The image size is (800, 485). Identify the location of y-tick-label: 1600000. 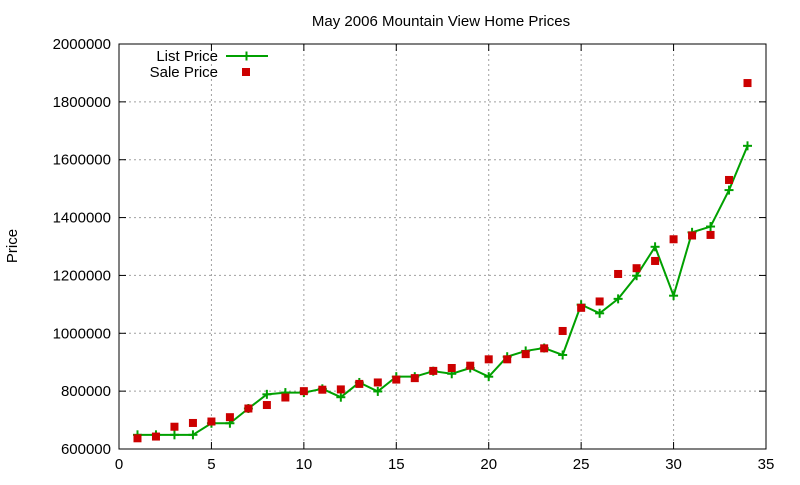
(82, 160).